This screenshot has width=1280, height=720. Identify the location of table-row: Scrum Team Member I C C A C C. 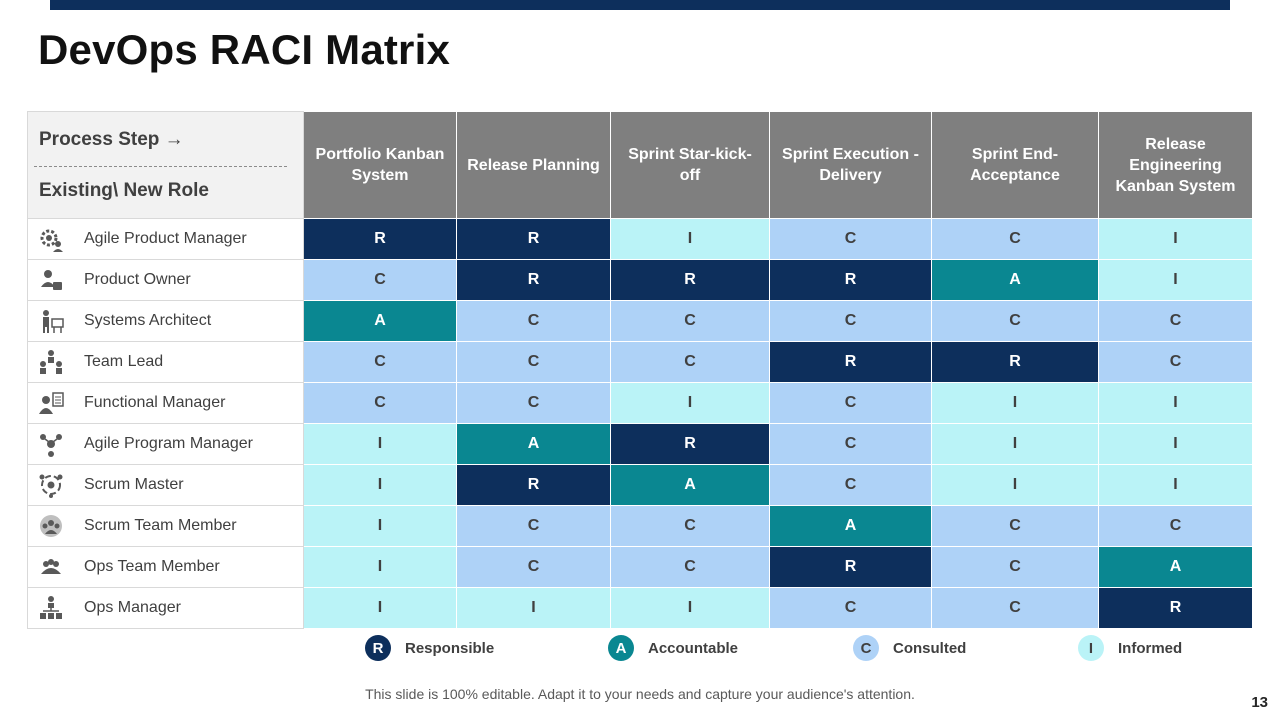
(640, 526).